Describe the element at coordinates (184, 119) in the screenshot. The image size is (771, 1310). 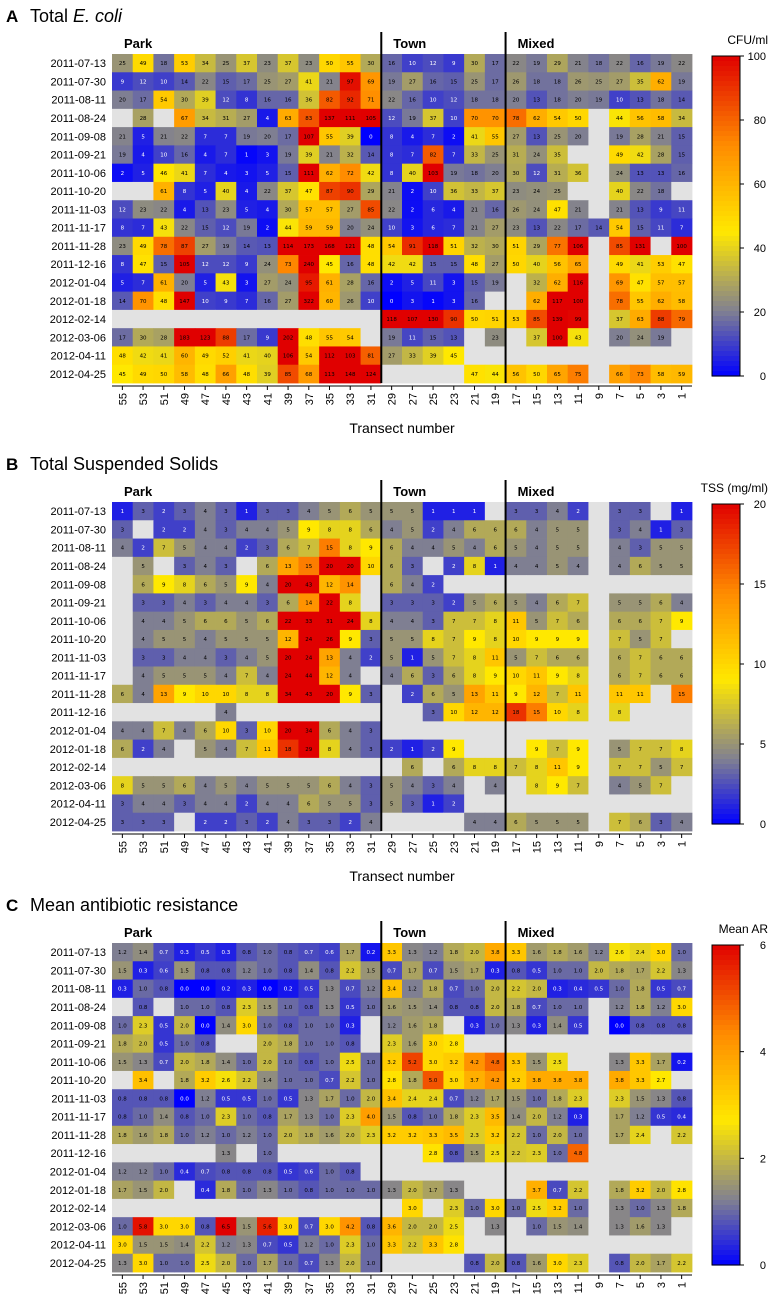
I see `cell-value: 67` at that location.